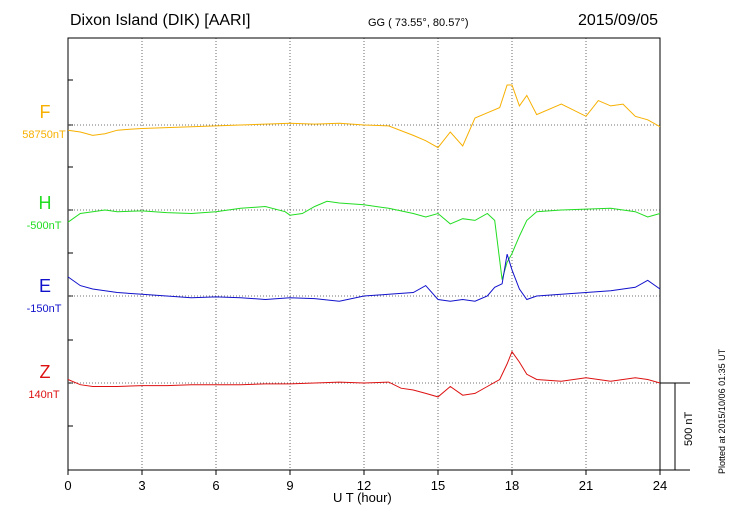 The height and width of the screenshot is (520, 730). What do you see at coordinates (364, 278) in the screenshot?
I see `series-e-line` at bounding box center [364, 278].